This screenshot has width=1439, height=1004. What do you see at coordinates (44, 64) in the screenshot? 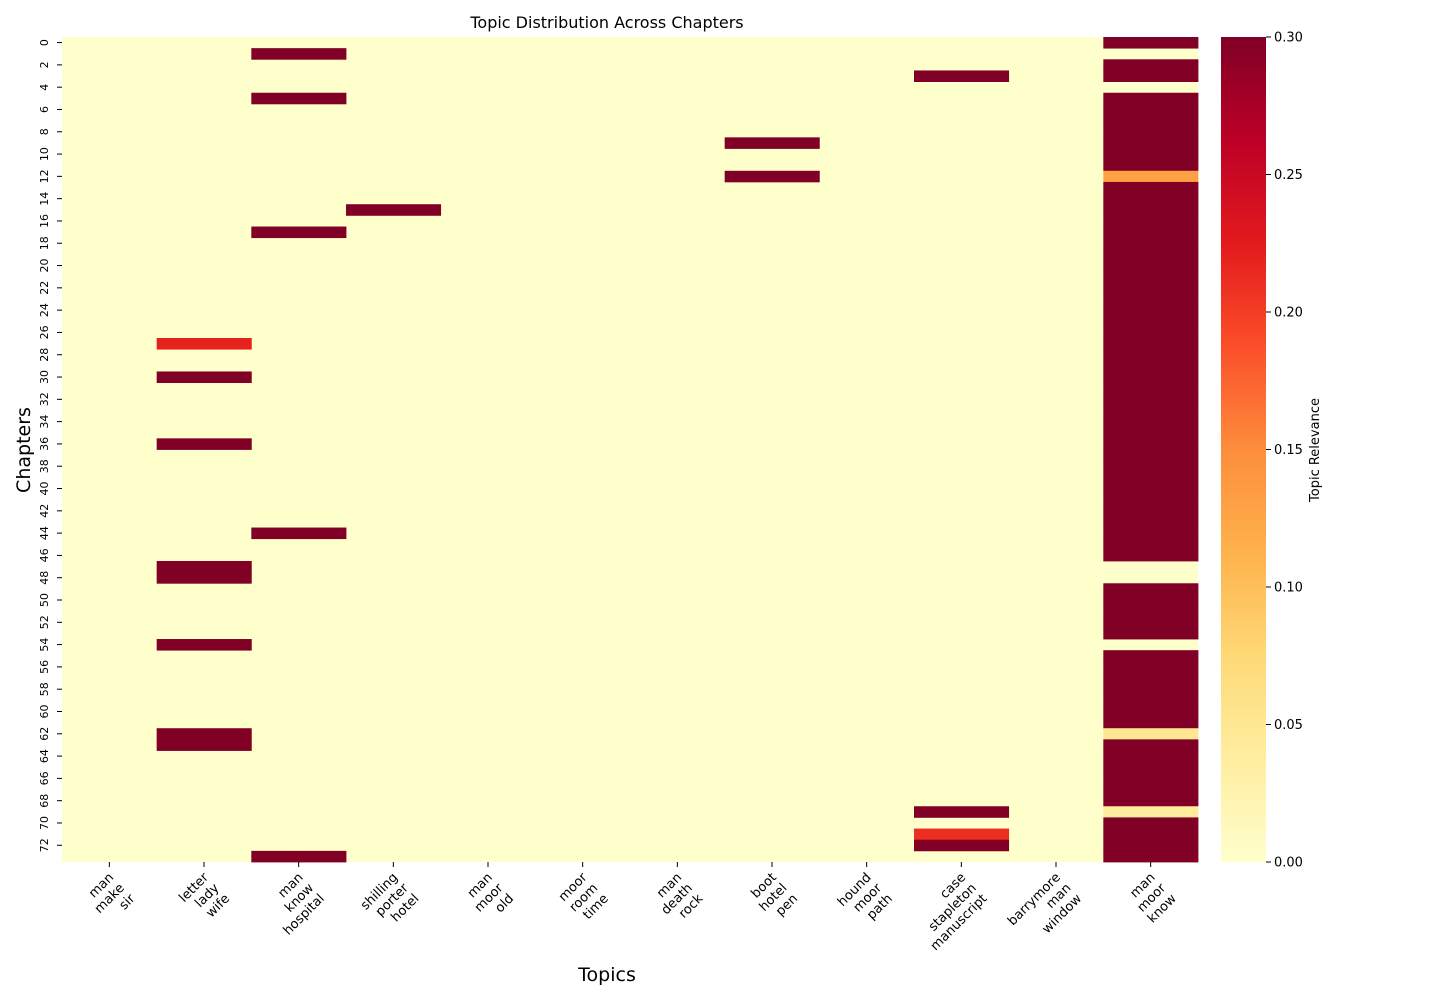
I see `y-tick-label: 2` at bounding box center [44, 64].